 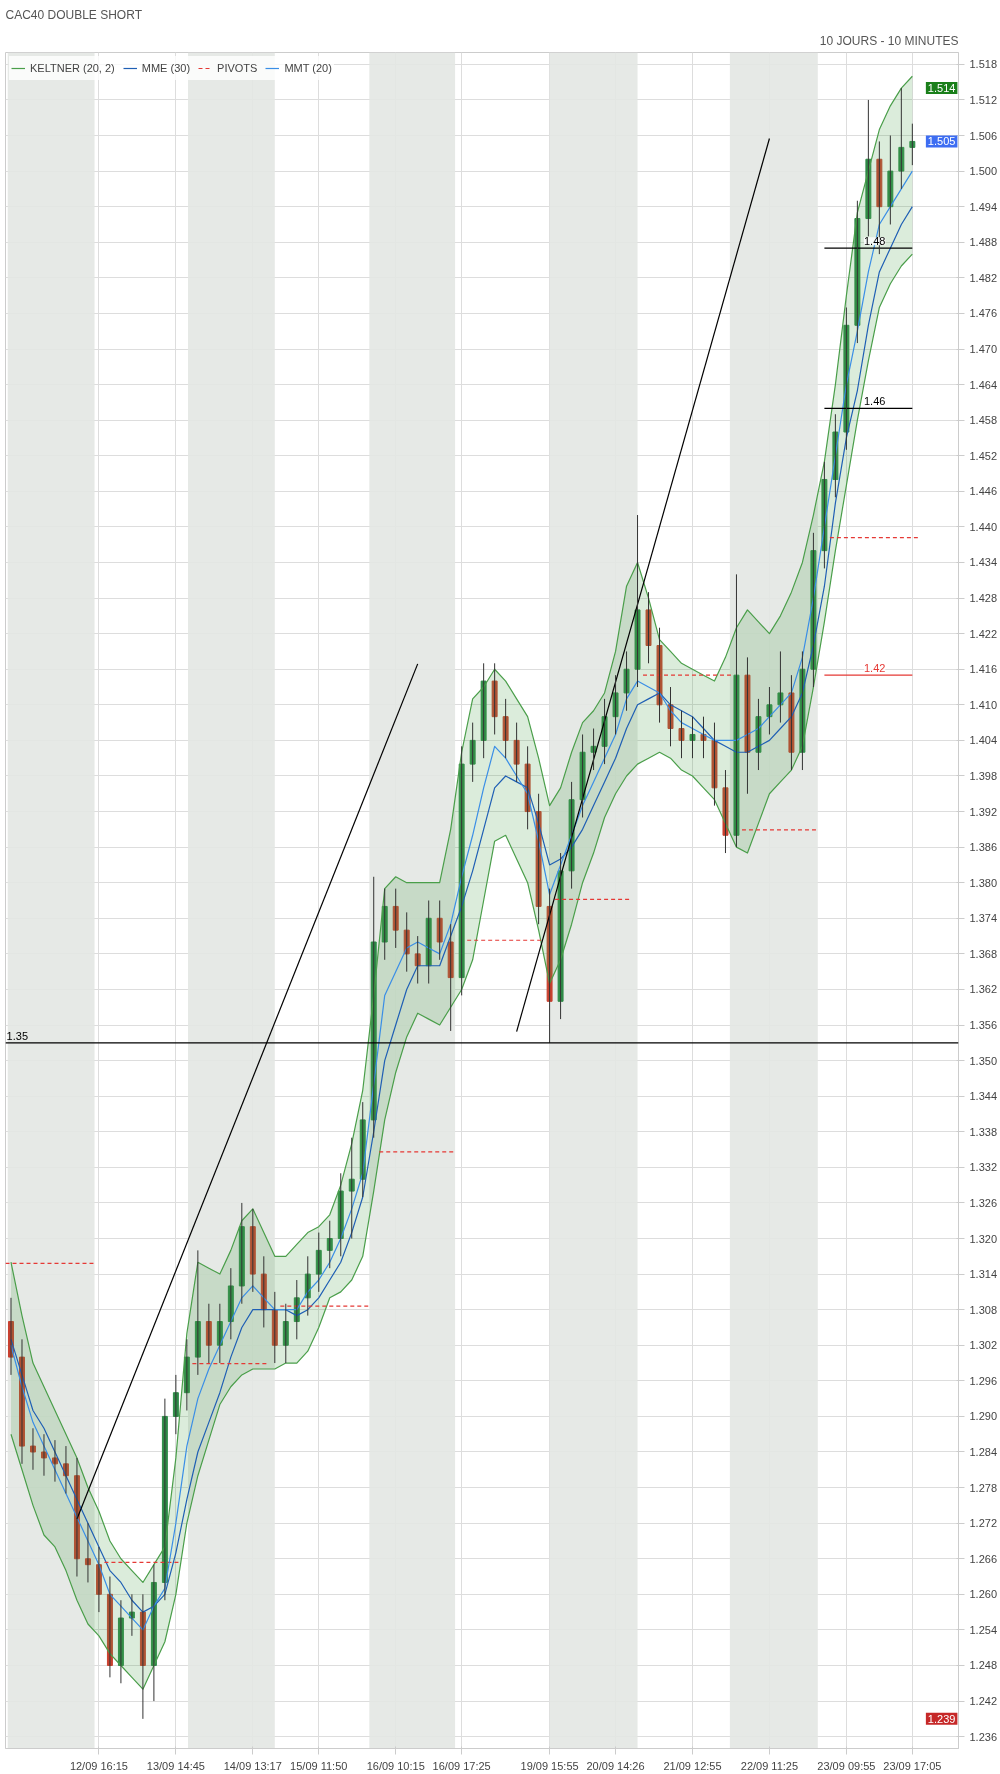 I want to click on x-tick-label: 23/09 09:55, so click(x=846, y=1765).